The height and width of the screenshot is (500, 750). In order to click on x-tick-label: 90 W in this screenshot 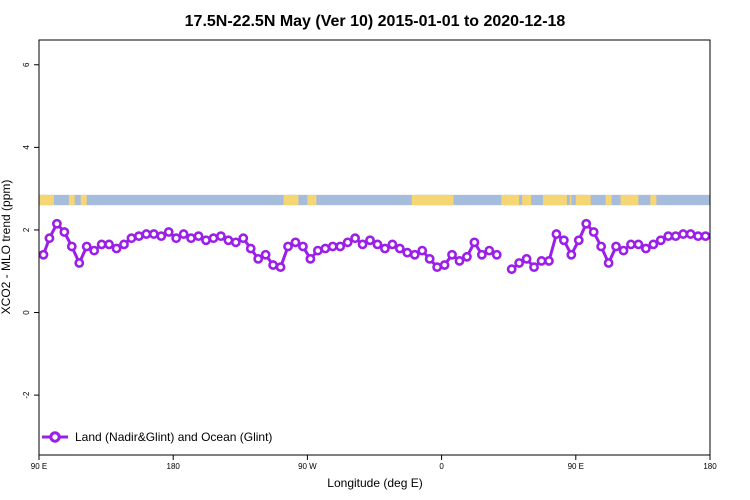, I will do `click(307, 466)`.